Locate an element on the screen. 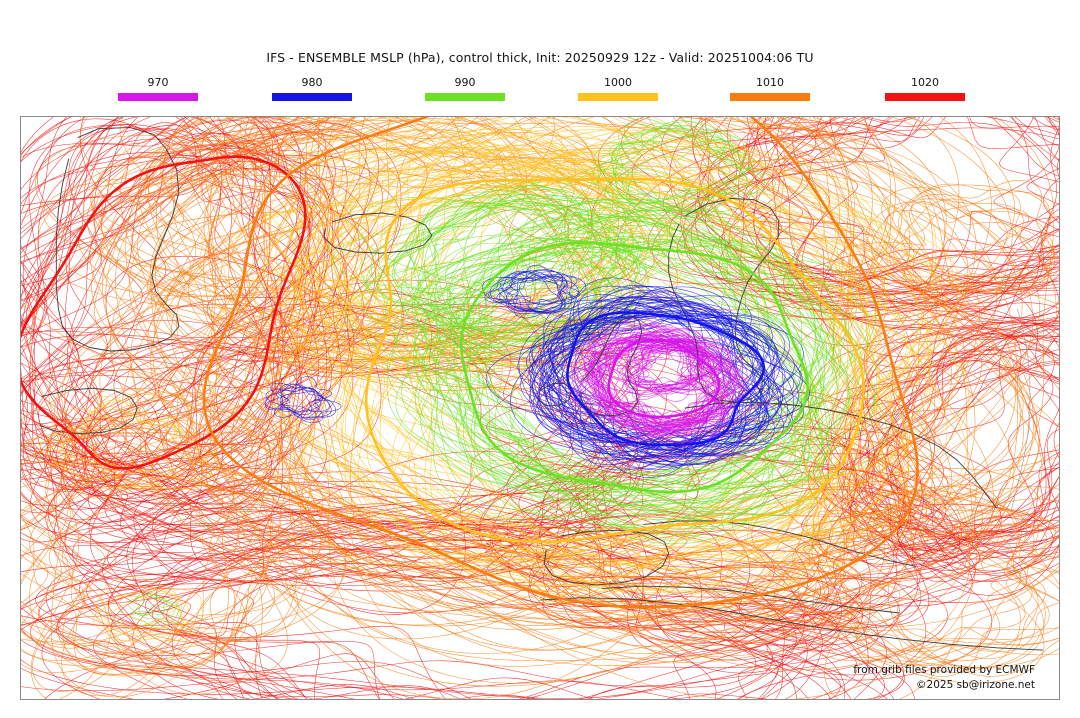 The width and height of the screenshot is (1080, 718). legend-item-990: 990 is located at coordinates (465, 93).